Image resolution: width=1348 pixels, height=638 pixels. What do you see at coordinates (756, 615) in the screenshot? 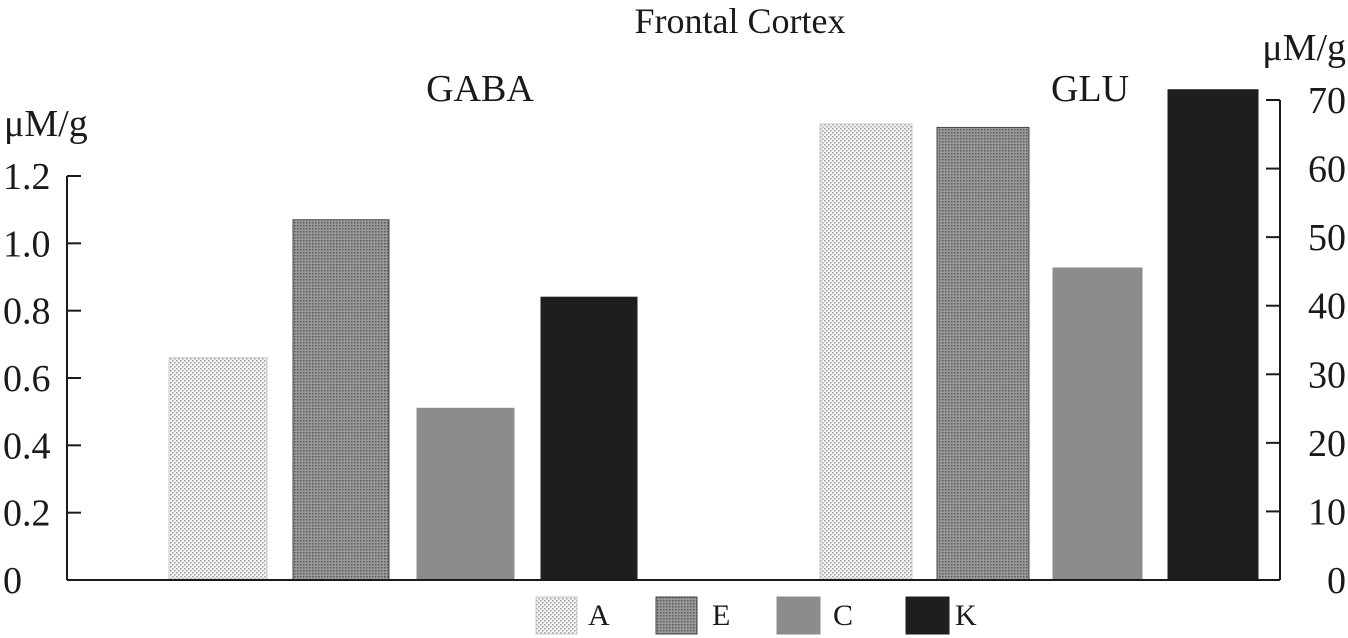
I see `legend: A E C K` at bounding box center [756, 615].